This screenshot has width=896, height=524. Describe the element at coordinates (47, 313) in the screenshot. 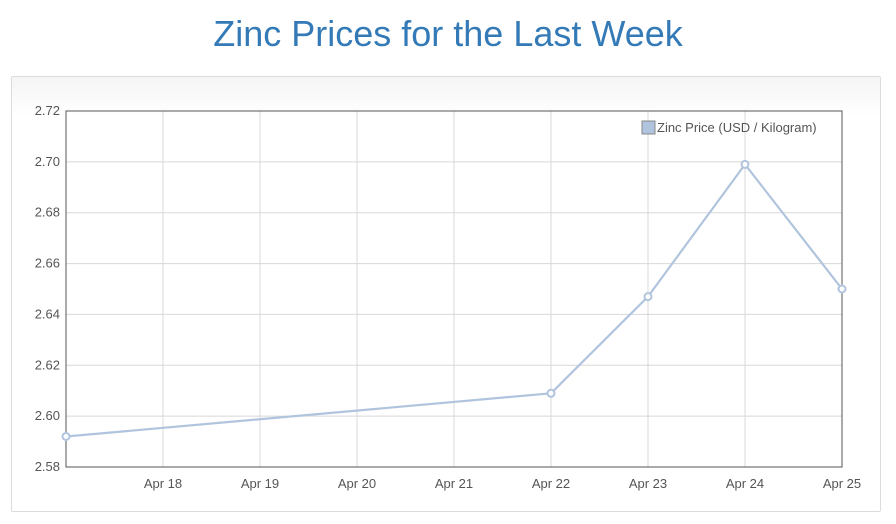

I see `y-tick-label: 2.64` at that location.